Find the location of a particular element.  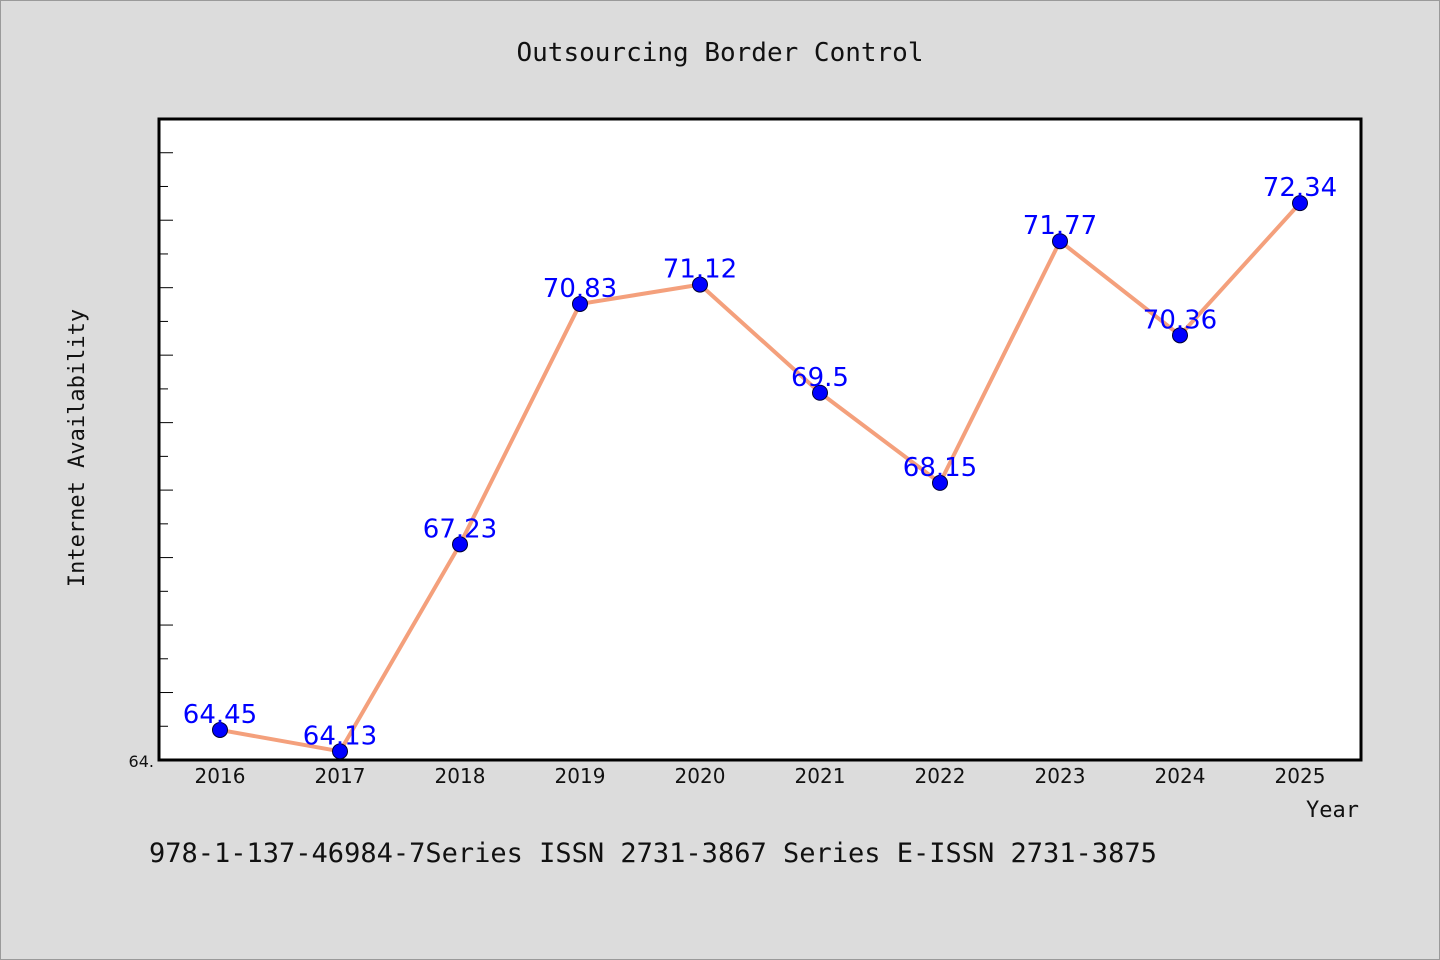

x-tick-labels: 2016 2017 2018 2019 2020 2021 2022 2023 2024 2025 is located at coordinates (760, 776).